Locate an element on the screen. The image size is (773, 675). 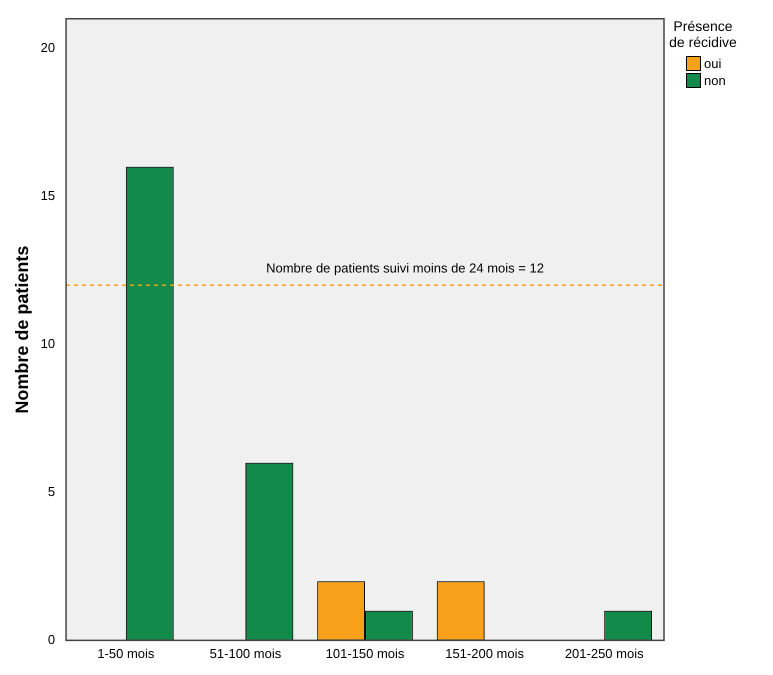
y-tick-label: 20 is located at coordinates (48, 47).